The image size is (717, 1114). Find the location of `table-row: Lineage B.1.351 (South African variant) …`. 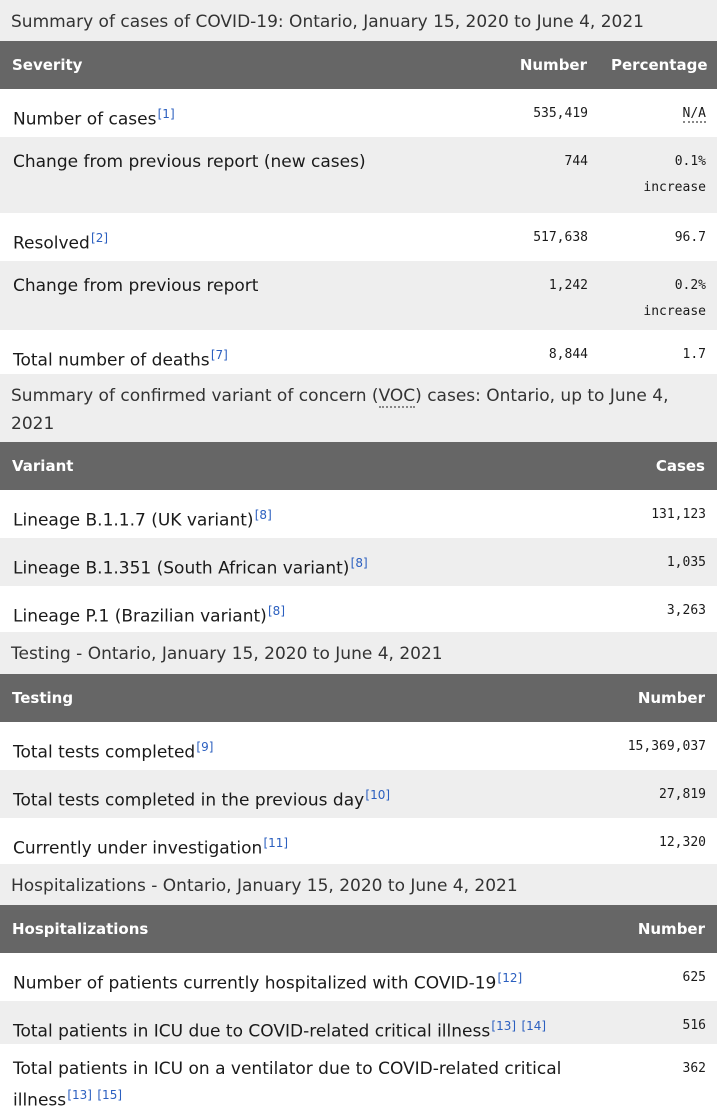

table-row: Lineage B.1.351 (South African variant) … is located at coordinates (358, 561).